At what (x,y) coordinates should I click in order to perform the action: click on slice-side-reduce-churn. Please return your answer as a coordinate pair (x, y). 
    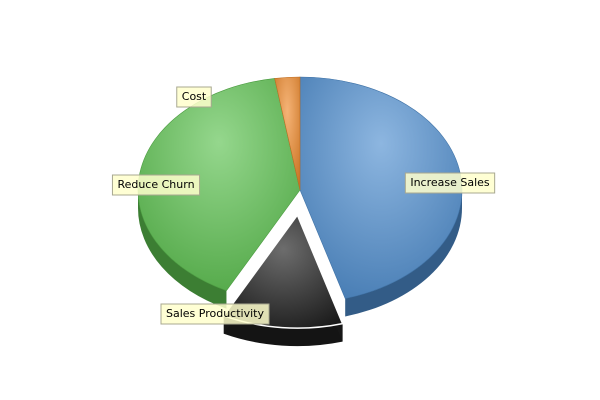
    Looking at the image, I should click on (182, 249).